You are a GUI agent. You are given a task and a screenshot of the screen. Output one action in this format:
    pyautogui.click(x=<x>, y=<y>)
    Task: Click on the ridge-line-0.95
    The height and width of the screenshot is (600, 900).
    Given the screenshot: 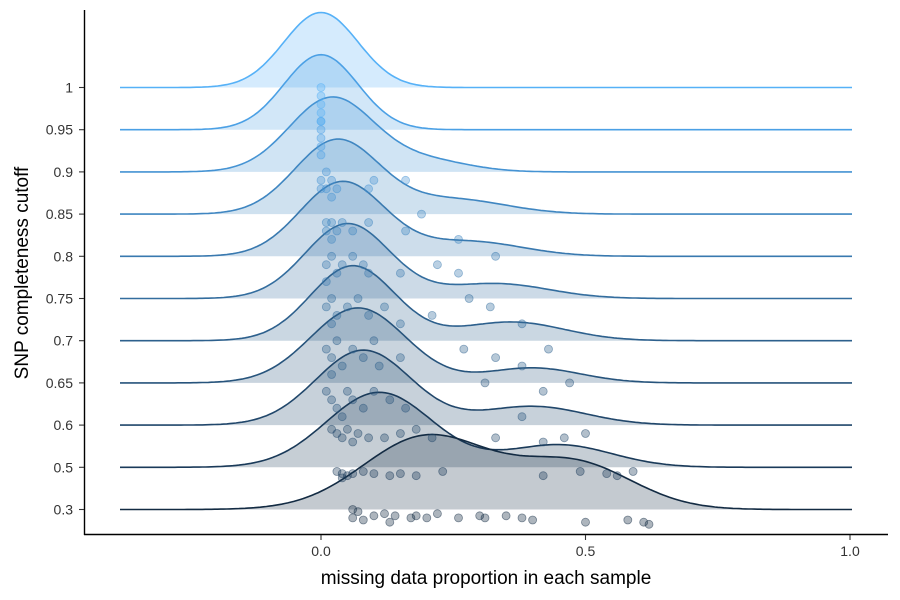 What is the action you would take?
    pyautogui.click(x=486, y=92)
    